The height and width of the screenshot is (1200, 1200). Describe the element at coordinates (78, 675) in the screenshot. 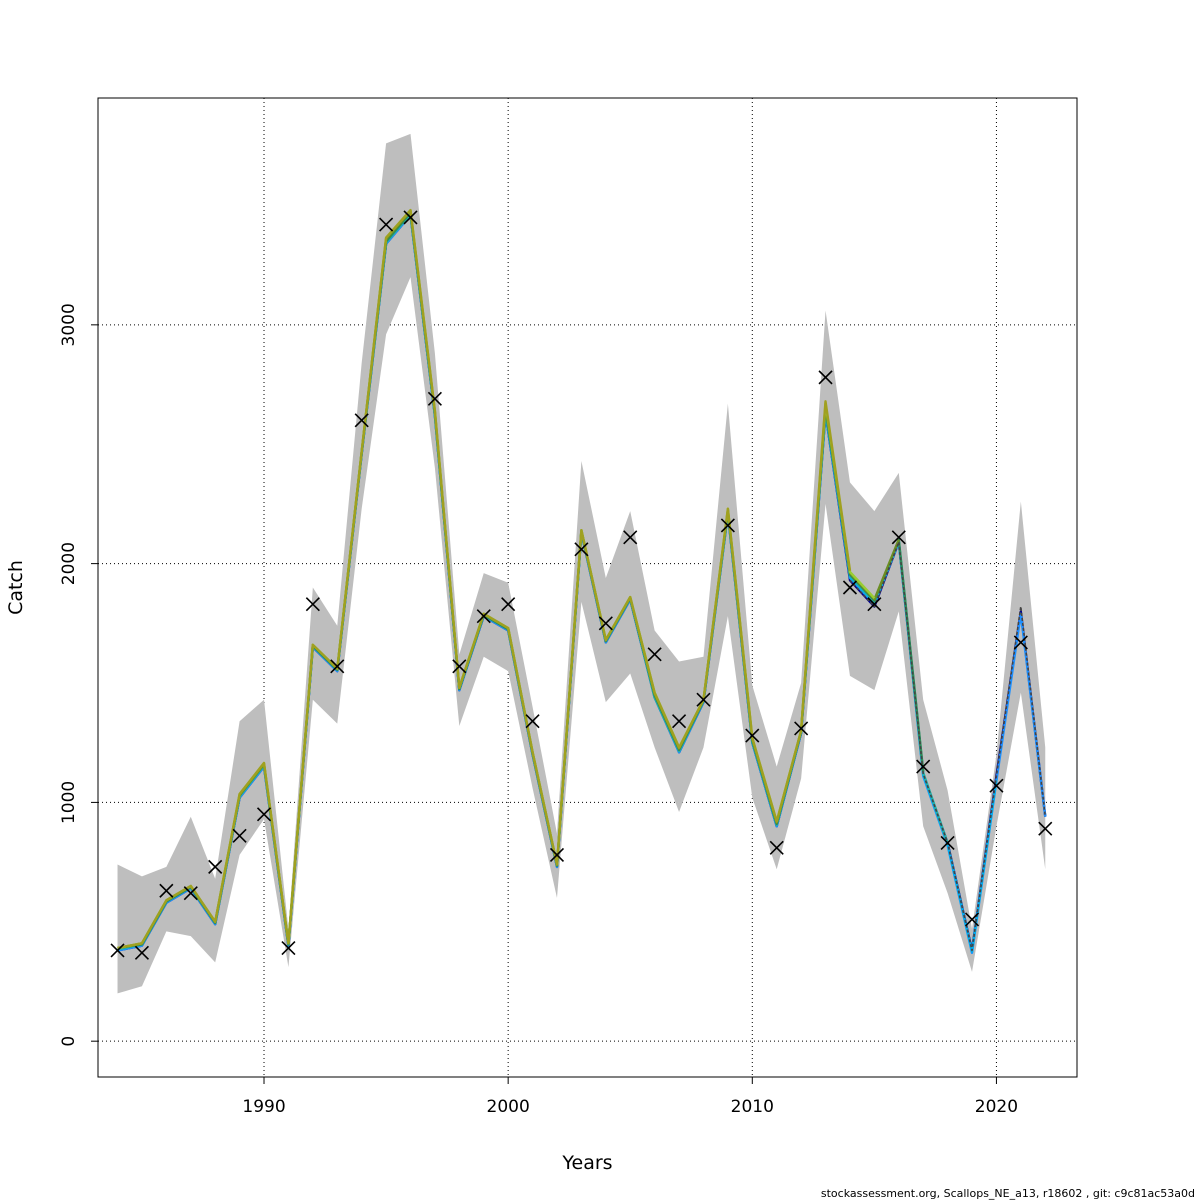

I see `y-axis: 0 1000 2000 3000` at that location.